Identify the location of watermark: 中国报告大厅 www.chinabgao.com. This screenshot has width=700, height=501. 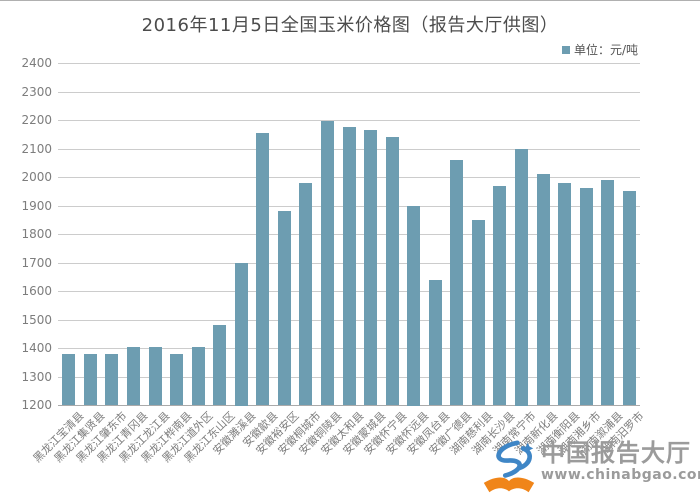
(590, 468).